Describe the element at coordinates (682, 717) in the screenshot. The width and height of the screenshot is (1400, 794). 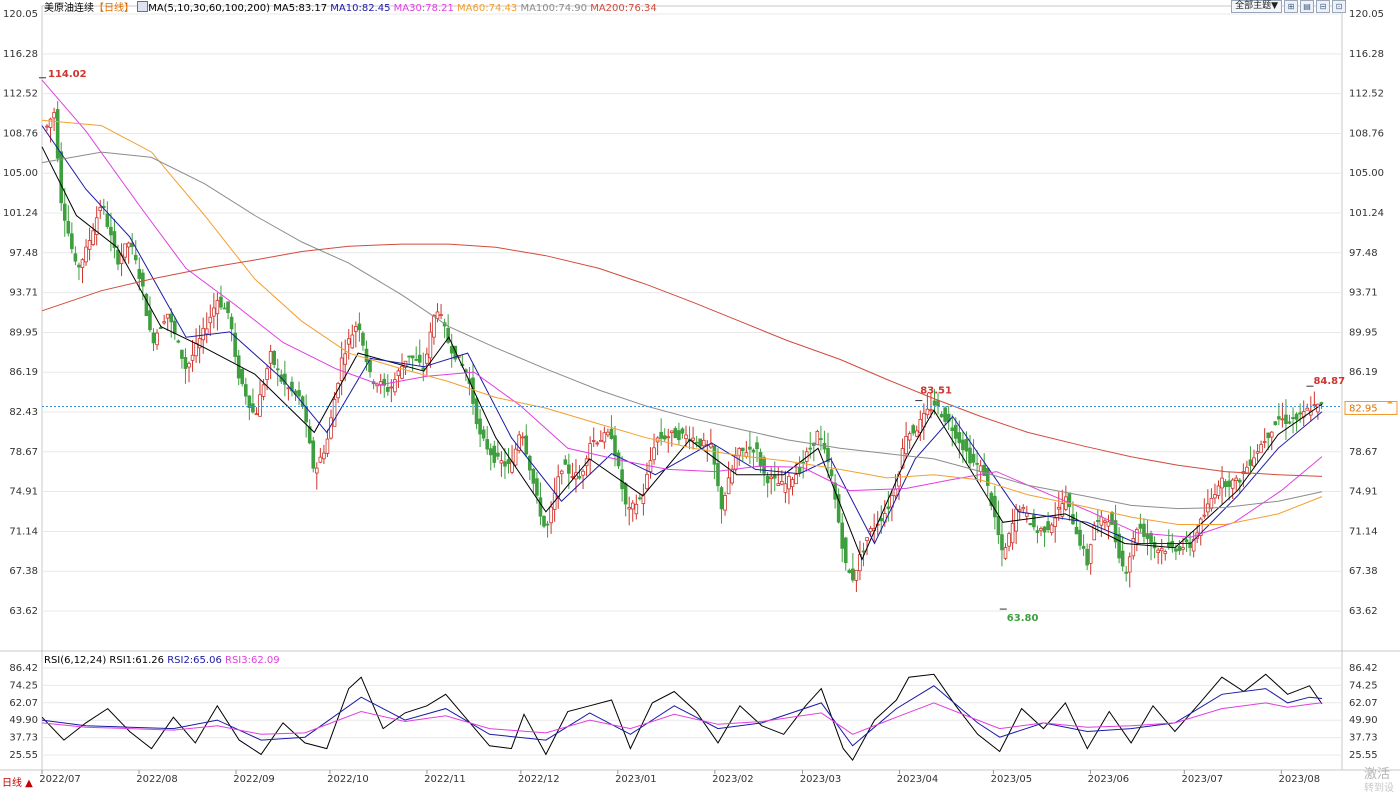
I see `rsi-layer` at that location.